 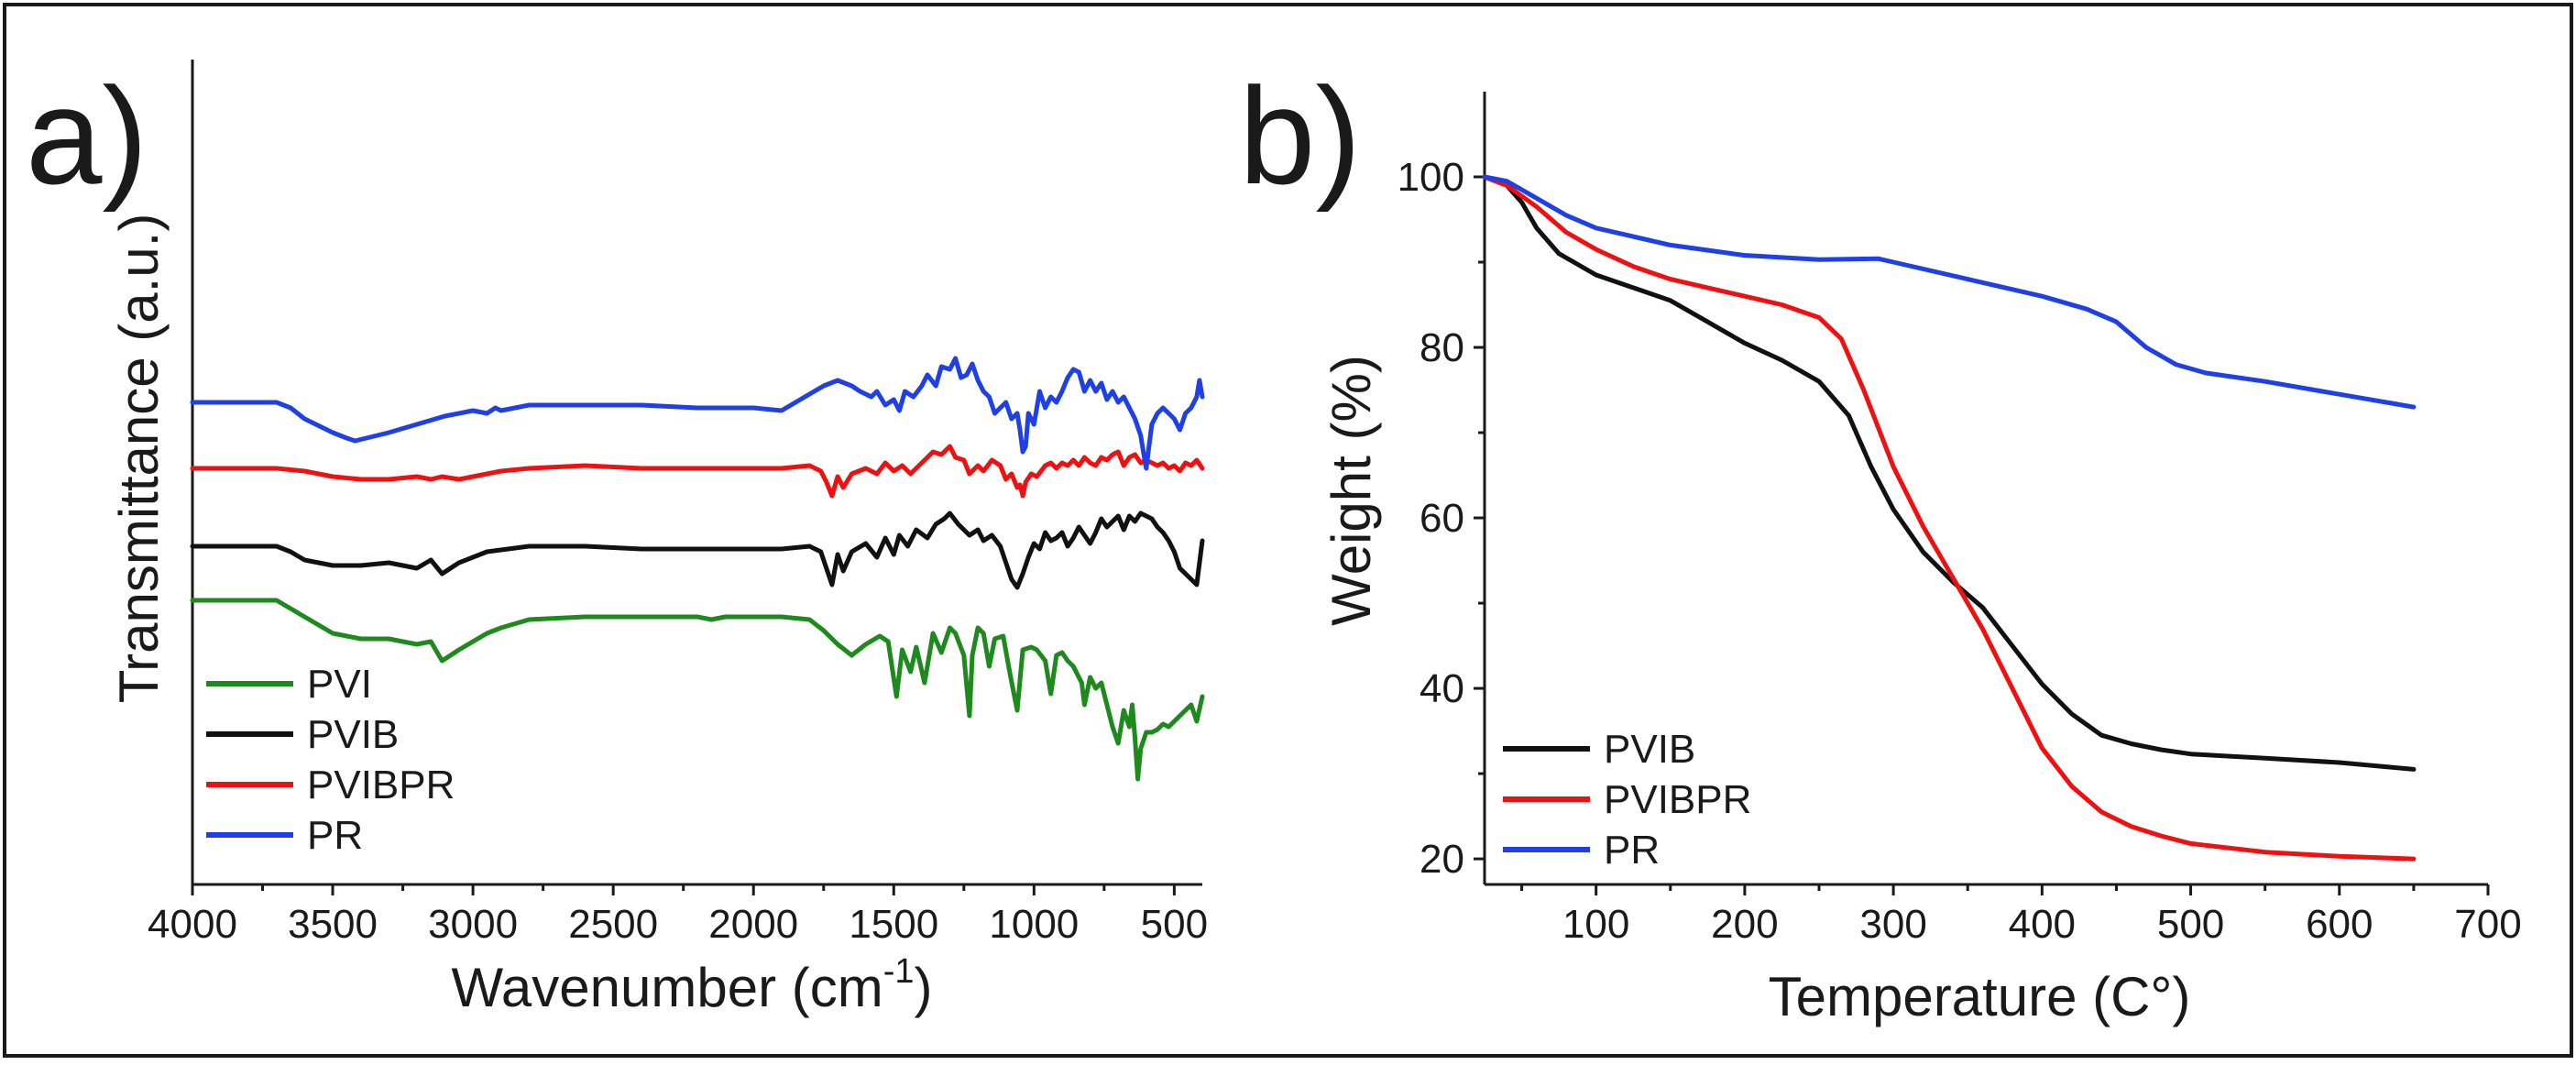 I want to click on panel-a-series-pvi, so click(x=697, y=690).